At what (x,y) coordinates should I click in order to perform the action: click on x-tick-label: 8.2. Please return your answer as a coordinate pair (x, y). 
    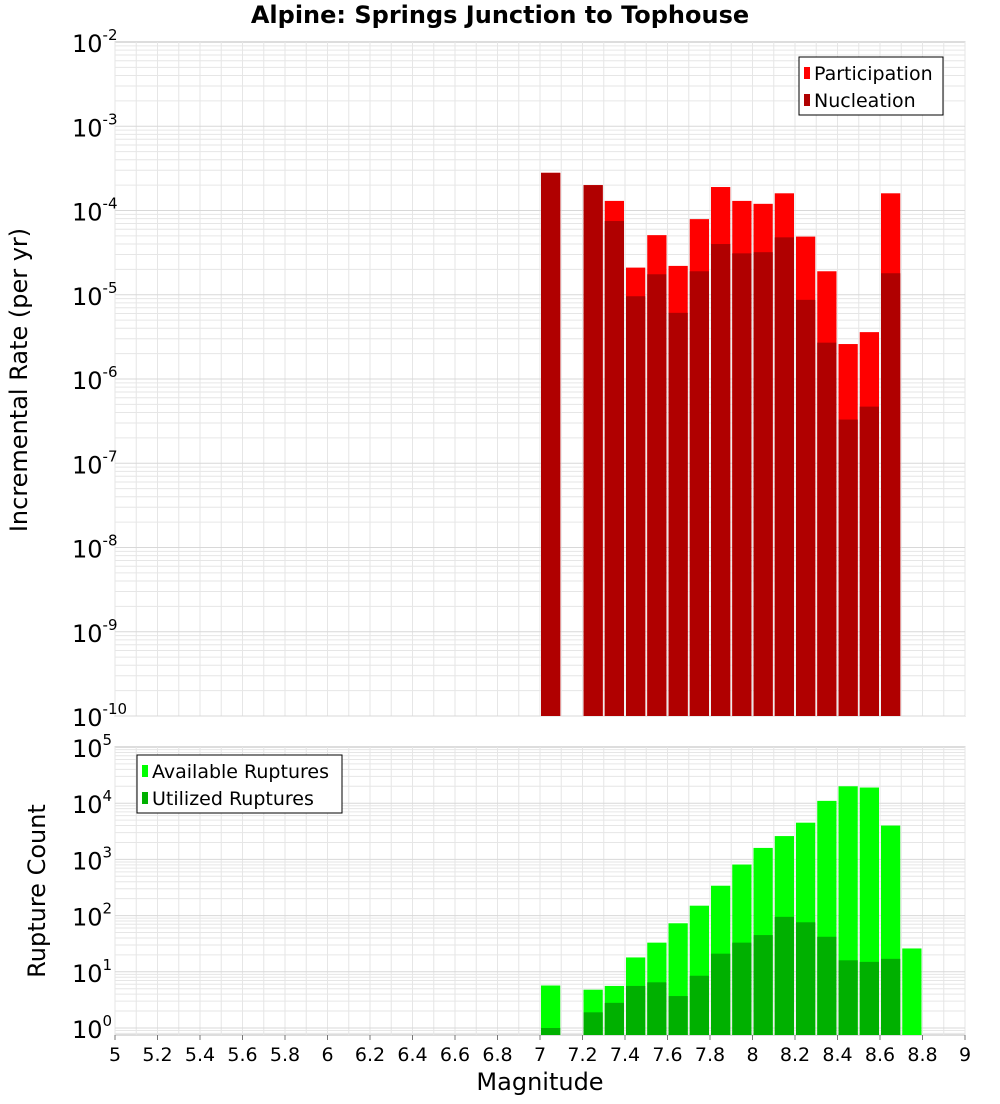
    Looking at the image, I should click on (795, 1055).